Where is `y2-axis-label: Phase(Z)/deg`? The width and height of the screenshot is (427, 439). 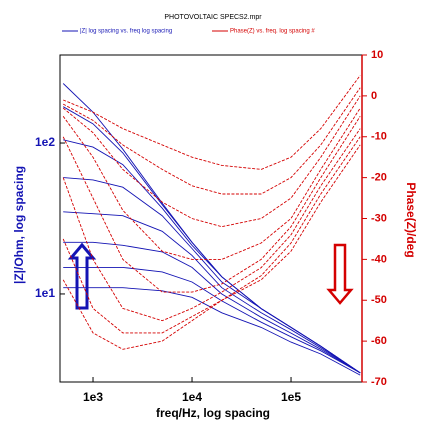 y2-axis-label: Phase(Z)/deg is located at coordinates (411, 219).